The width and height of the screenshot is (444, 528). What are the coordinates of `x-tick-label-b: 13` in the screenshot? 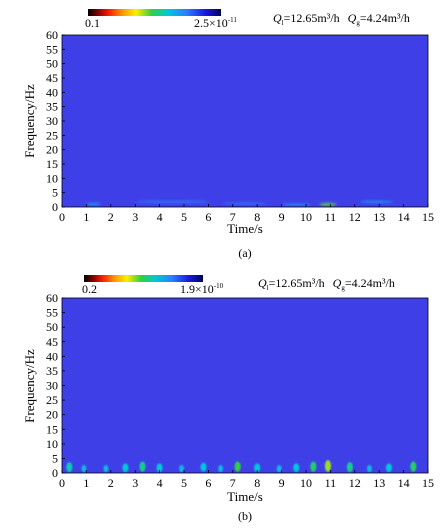 It's located at (379, 483).